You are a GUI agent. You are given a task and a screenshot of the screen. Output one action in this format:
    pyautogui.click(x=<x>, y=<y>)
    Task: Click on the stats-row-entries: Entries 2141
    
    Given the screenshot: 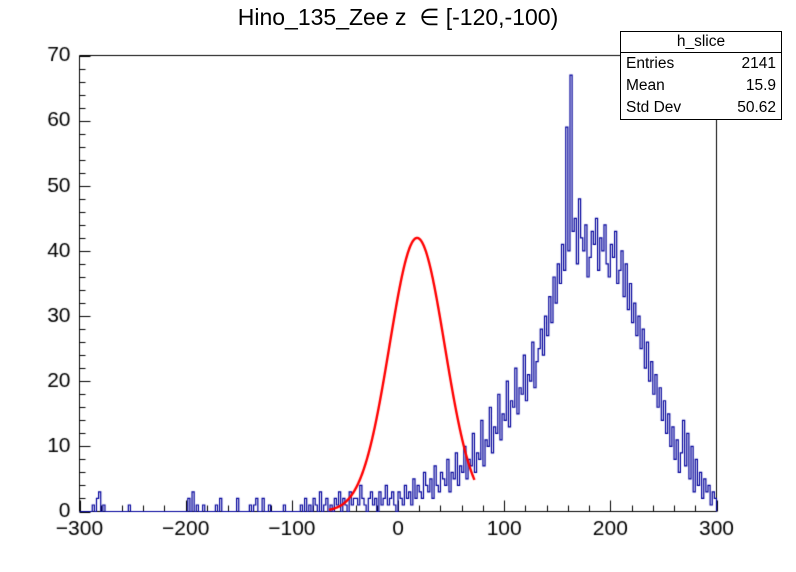 What is the action you would take?
    pyautogui.click(x=701, y=64)
    